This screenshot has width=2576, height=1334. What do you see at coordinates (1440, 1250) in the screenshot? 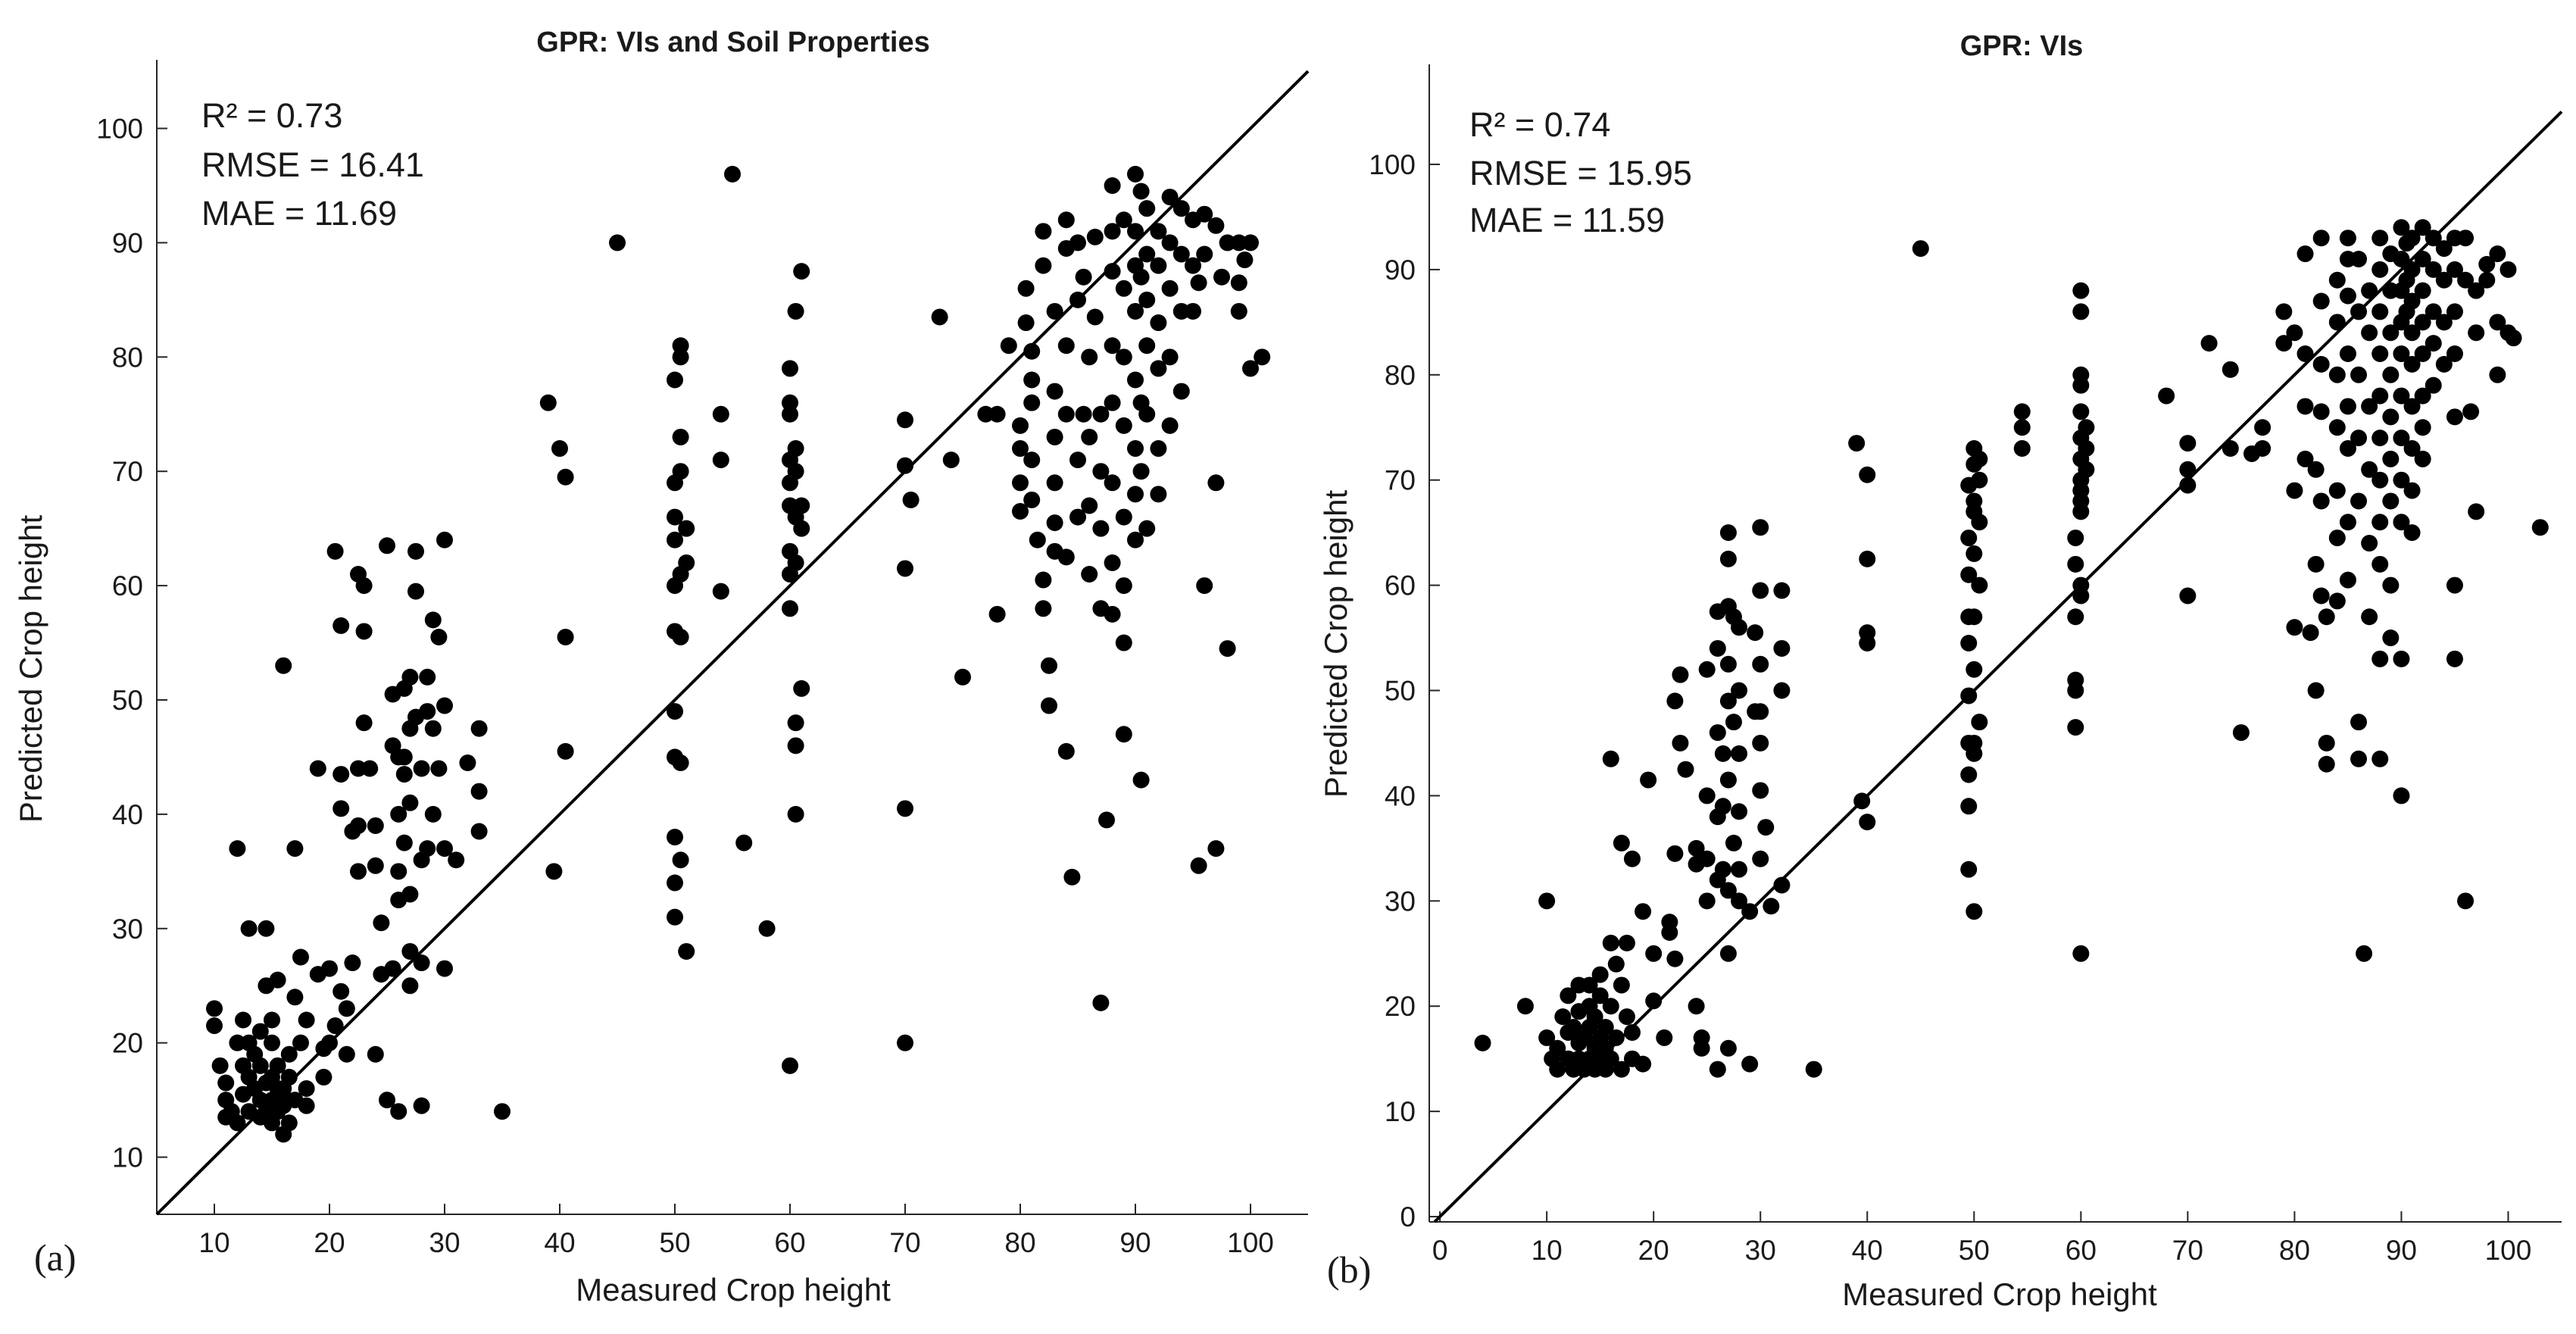
I see `panel-b-x-tick-label: 0` at bounding box center [1440, 1250].